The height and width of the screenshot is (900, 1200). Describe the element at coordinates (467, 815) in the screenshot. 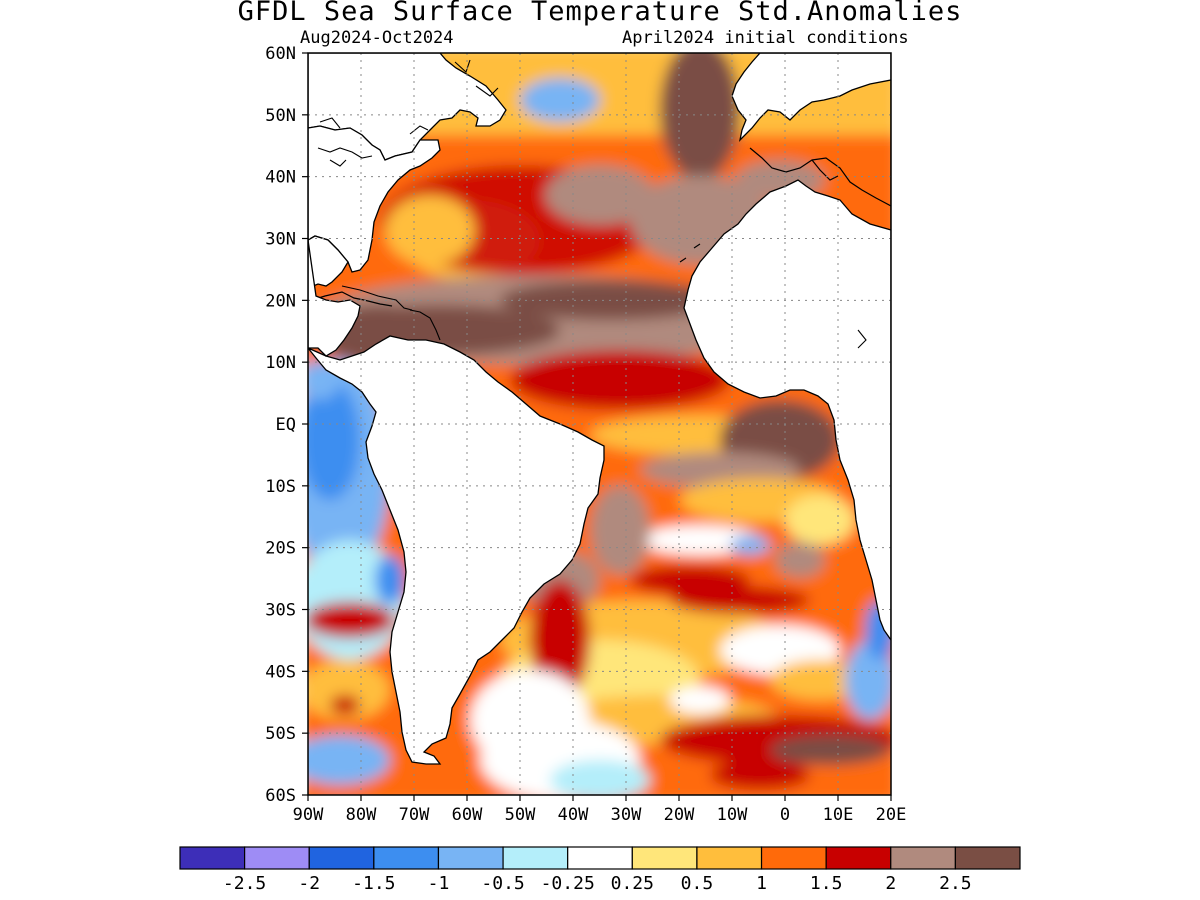

I see `lon-tick-label: 60W` at that location.